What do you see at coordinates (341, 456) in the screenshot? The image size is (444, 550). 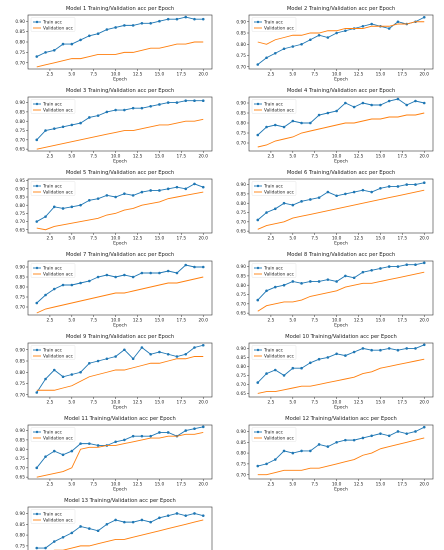 I see `chart-12-series-validation-line` at bounding box center [341, 456].